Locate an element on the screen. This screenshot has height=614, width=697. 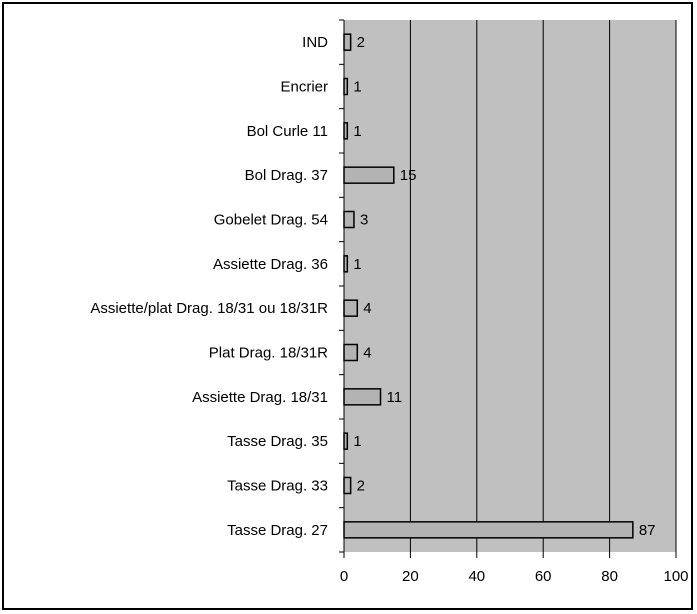
x-tick-label: 0 is located at coordinates (344, 576).